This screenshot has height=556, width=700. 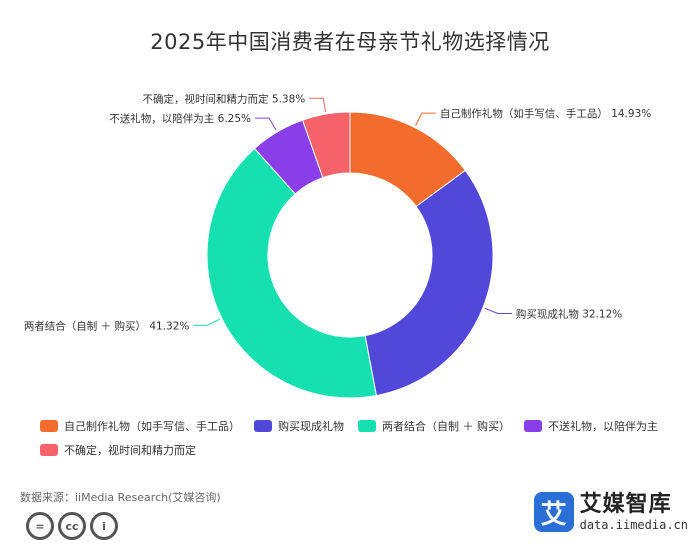 What do you see at coordinates (180, 118) in the screenshot?
I see `data-label-3: 不送礼物，以陪伴为主 6.25%` at bounding box center [180, 118].